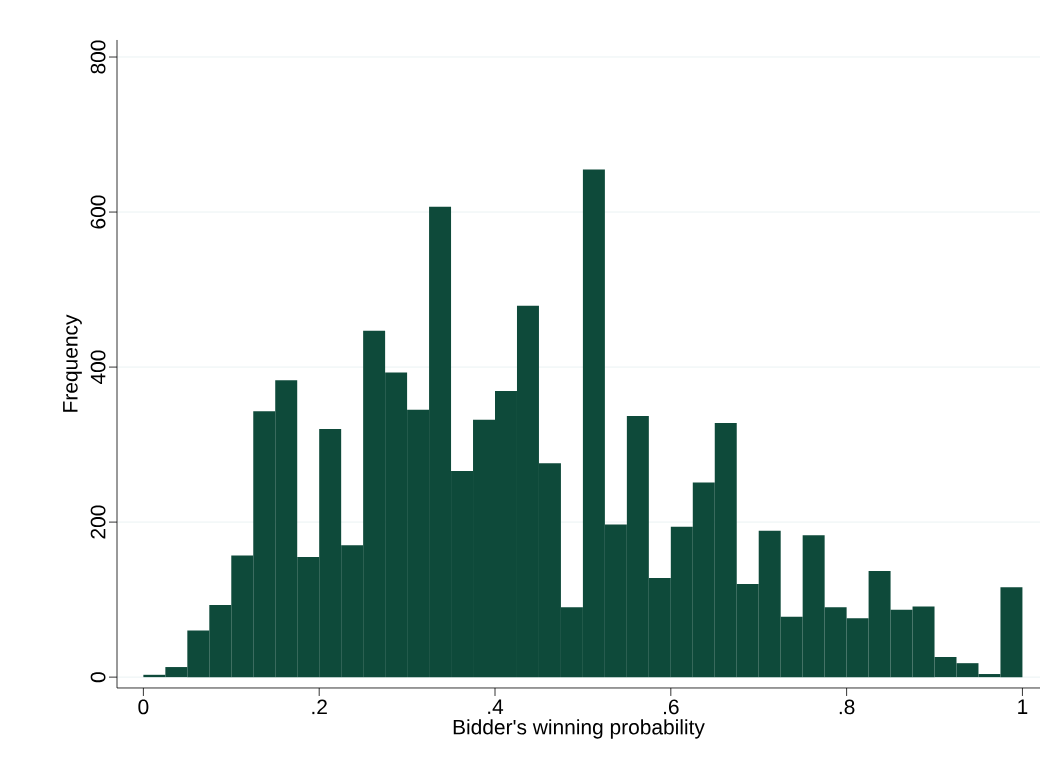 This screenshot has height=775, width=1054. I want to click on x-axis-title: Bidder's winning probability, so click(579, 729).